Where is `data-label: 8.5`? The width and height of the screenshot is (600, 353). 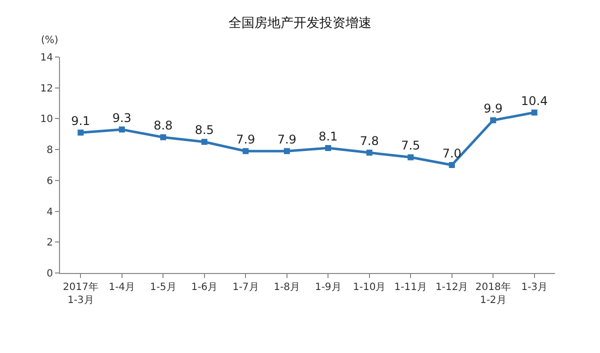 data-label: 8.5 is located at coordinates (204, 130).